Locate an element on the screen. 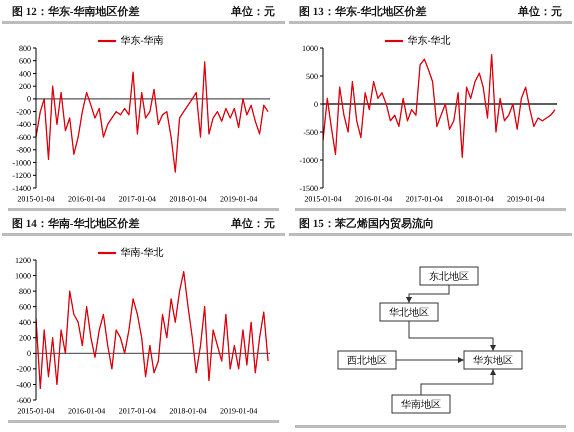 This screenshot has height=432, width=574. text: 东北地区 is located at coordinates (449, 276).